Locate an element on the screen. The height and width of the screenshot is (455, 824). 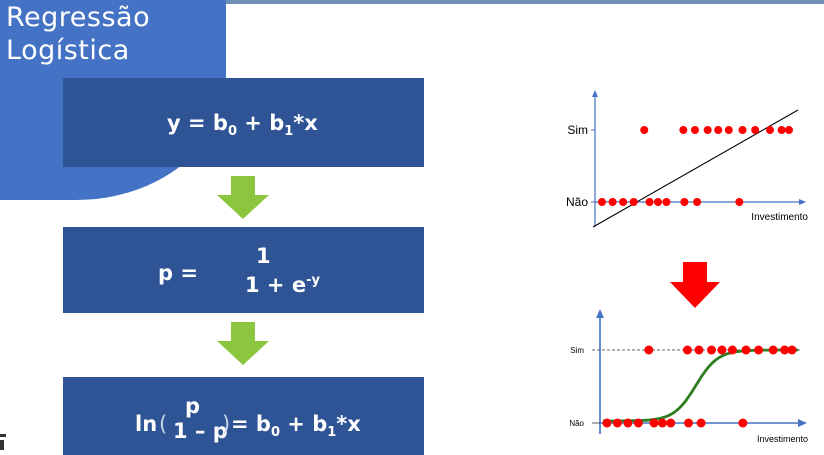
corner-logo-fragment is located at coordinates (3, 442).